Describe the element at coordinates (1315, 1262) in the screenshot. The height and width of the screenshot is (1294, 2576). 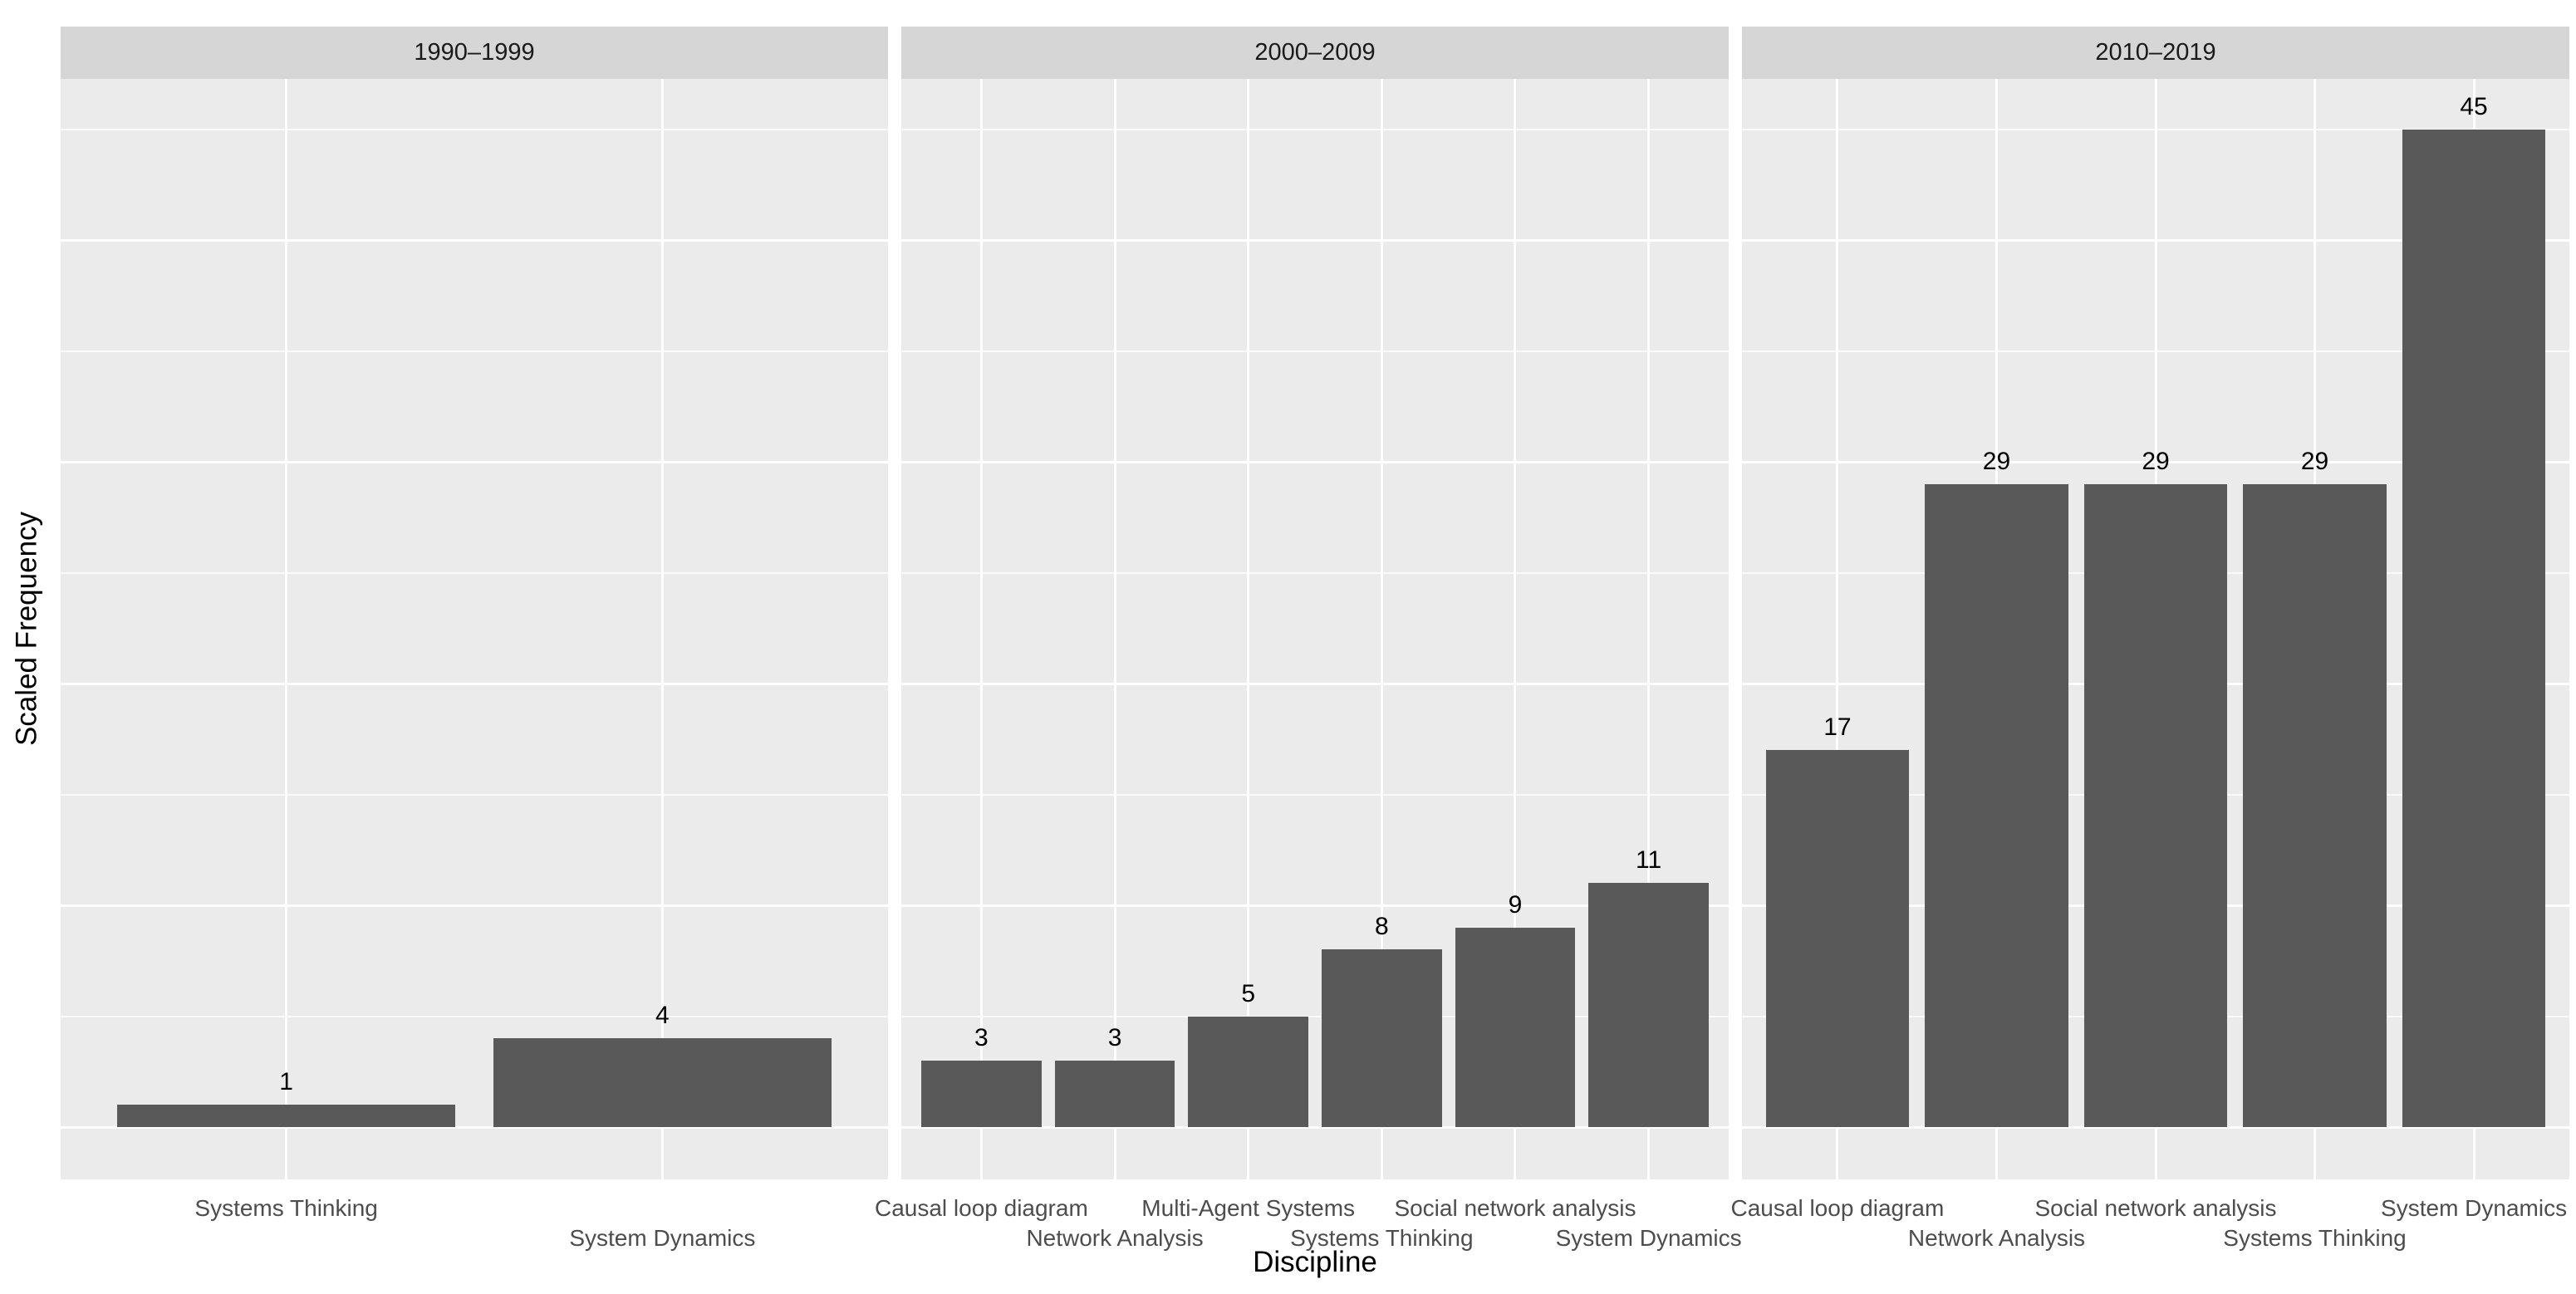
I see `x-axis-title: Discipline` at that location.